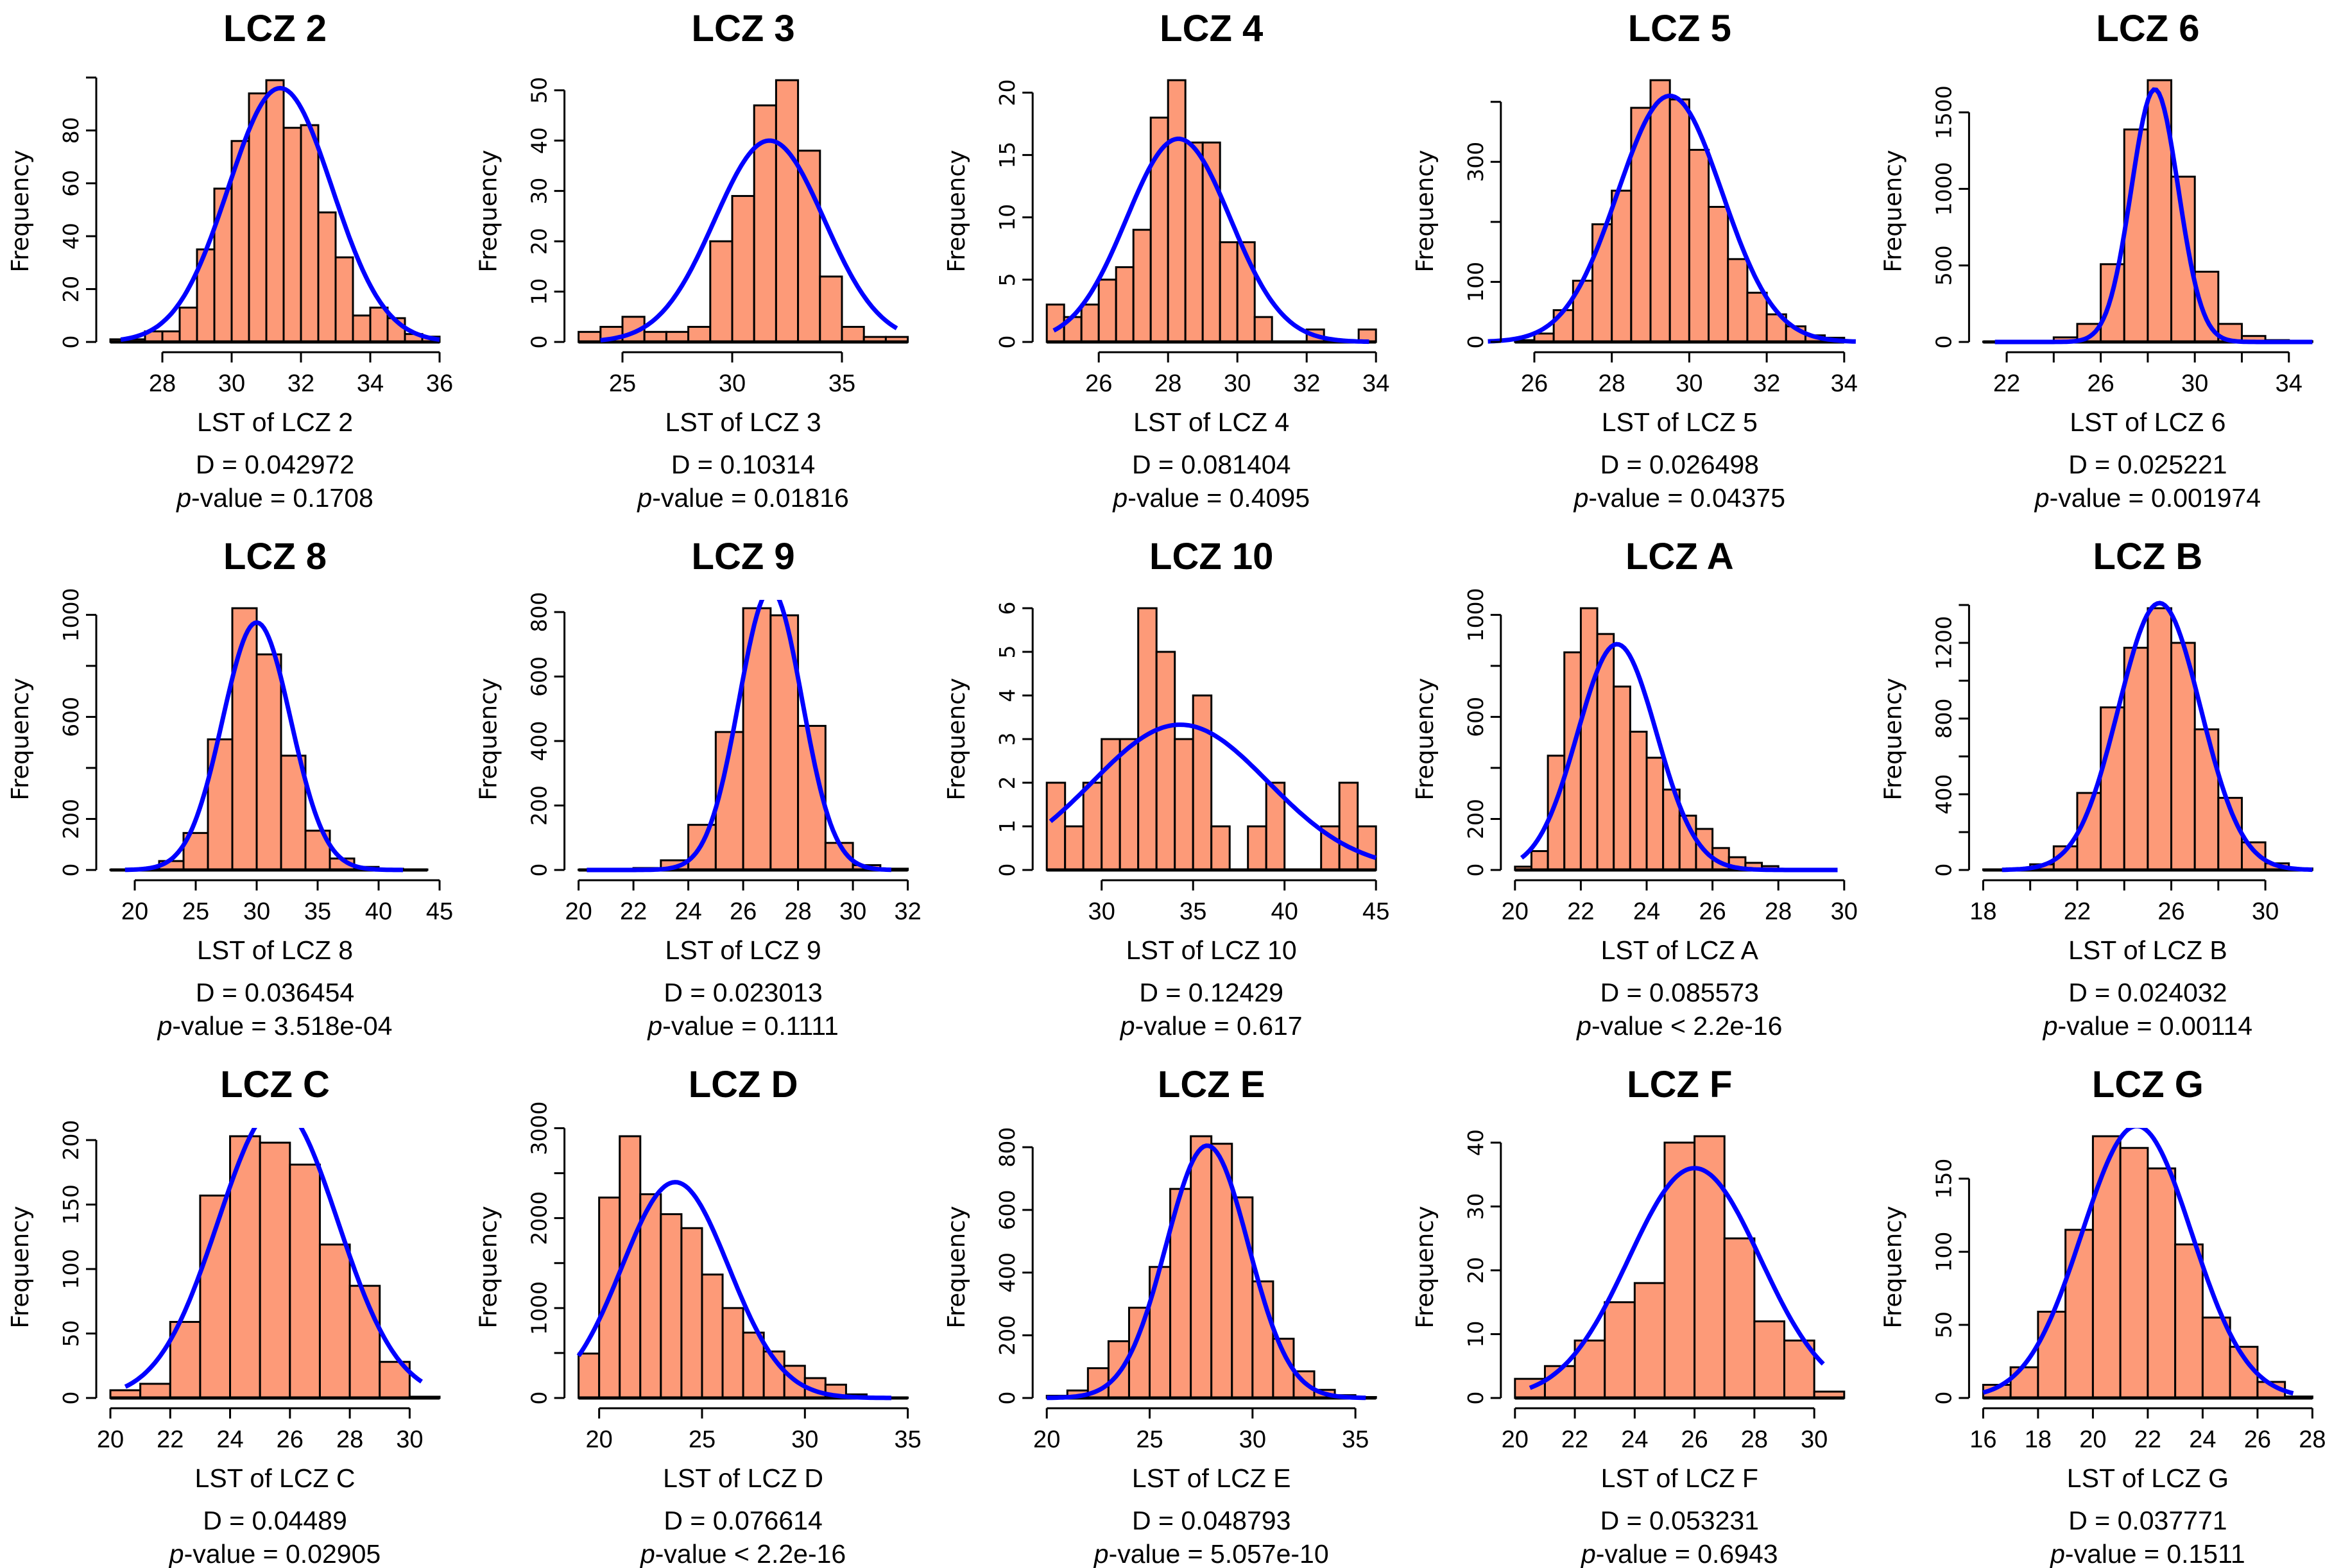 The height and width of the screenshot is (1568, 2341). What do you see at coordinates (1680, 422) in the screenshot?
I see `x-axis-label: LST of LCZ 5` at bounding box center [1680, 422].